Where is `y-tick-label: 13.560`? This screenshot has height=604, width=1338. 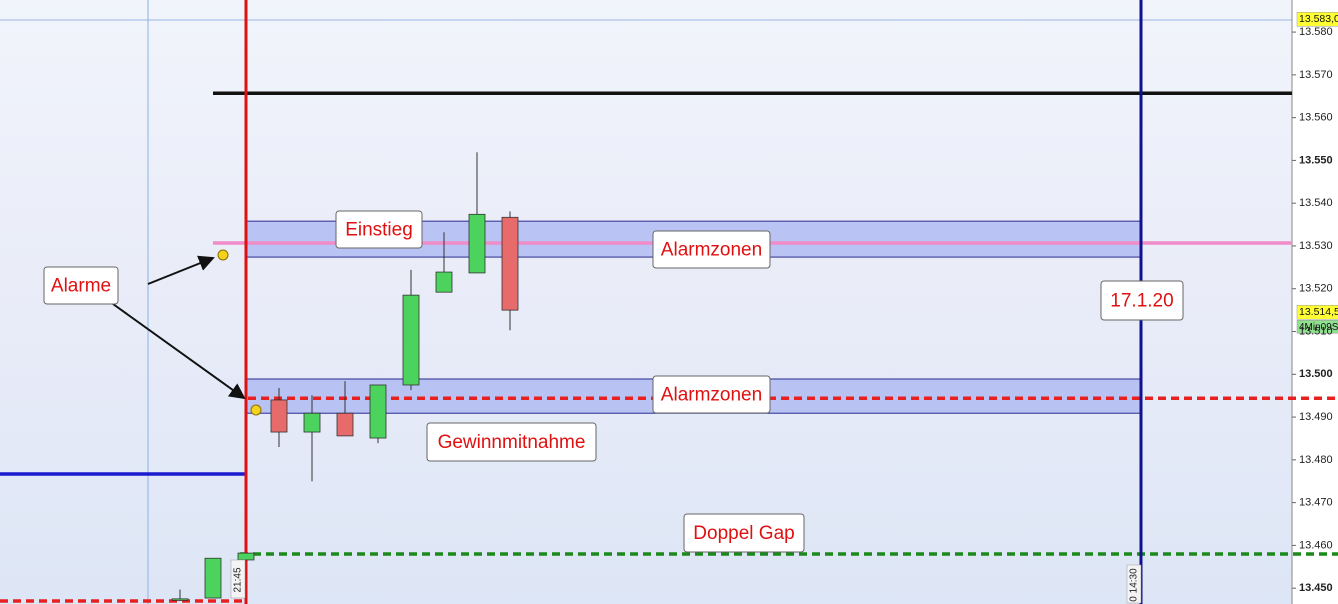 y-tick-label: 13.560 is located at coordinates (1316, 118).